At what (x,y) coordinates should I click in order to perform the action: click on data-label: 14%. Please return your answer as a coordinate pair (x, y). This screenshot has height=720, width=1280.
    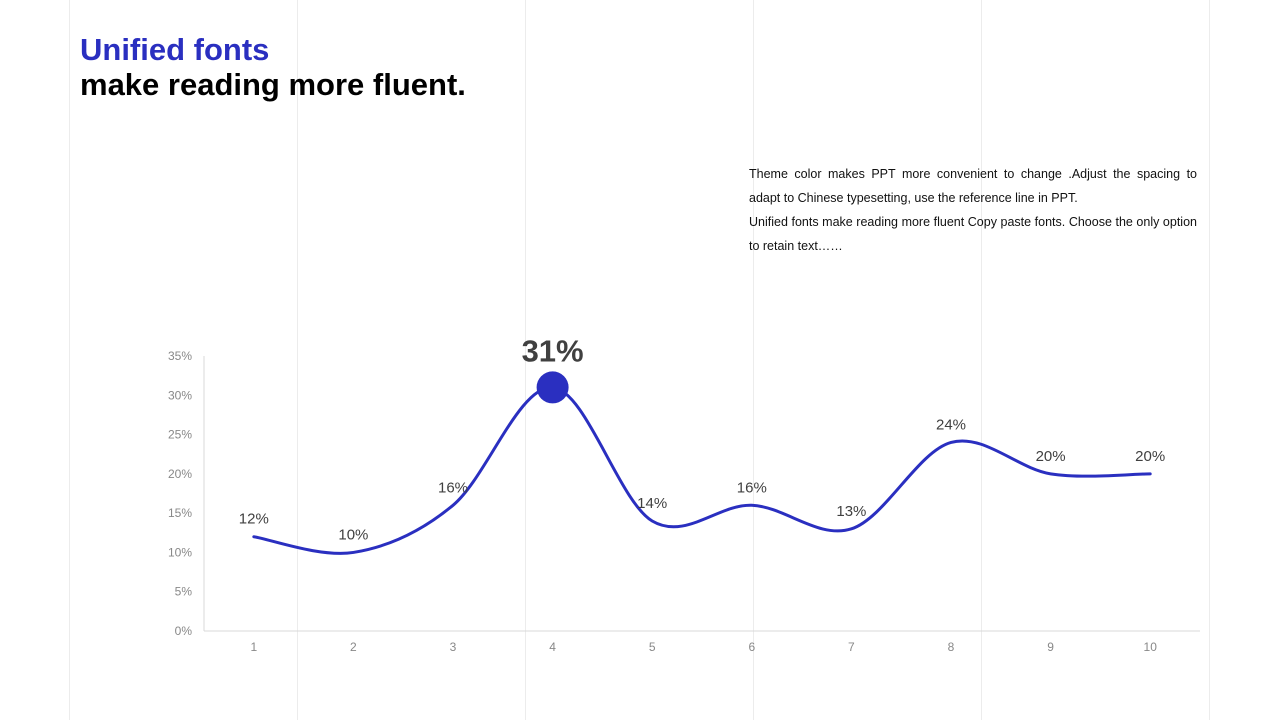
    Looking at the image, I should click on (652, 503).